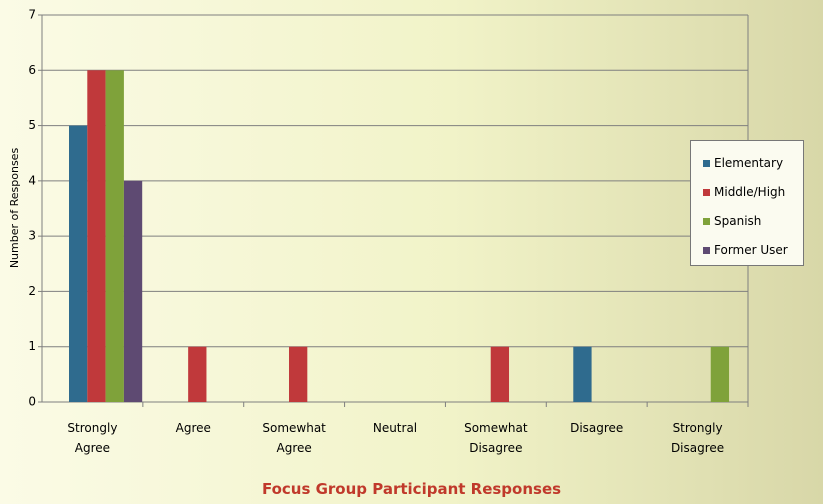  I want to click on y-tick-label: 5, so click(32, 125).